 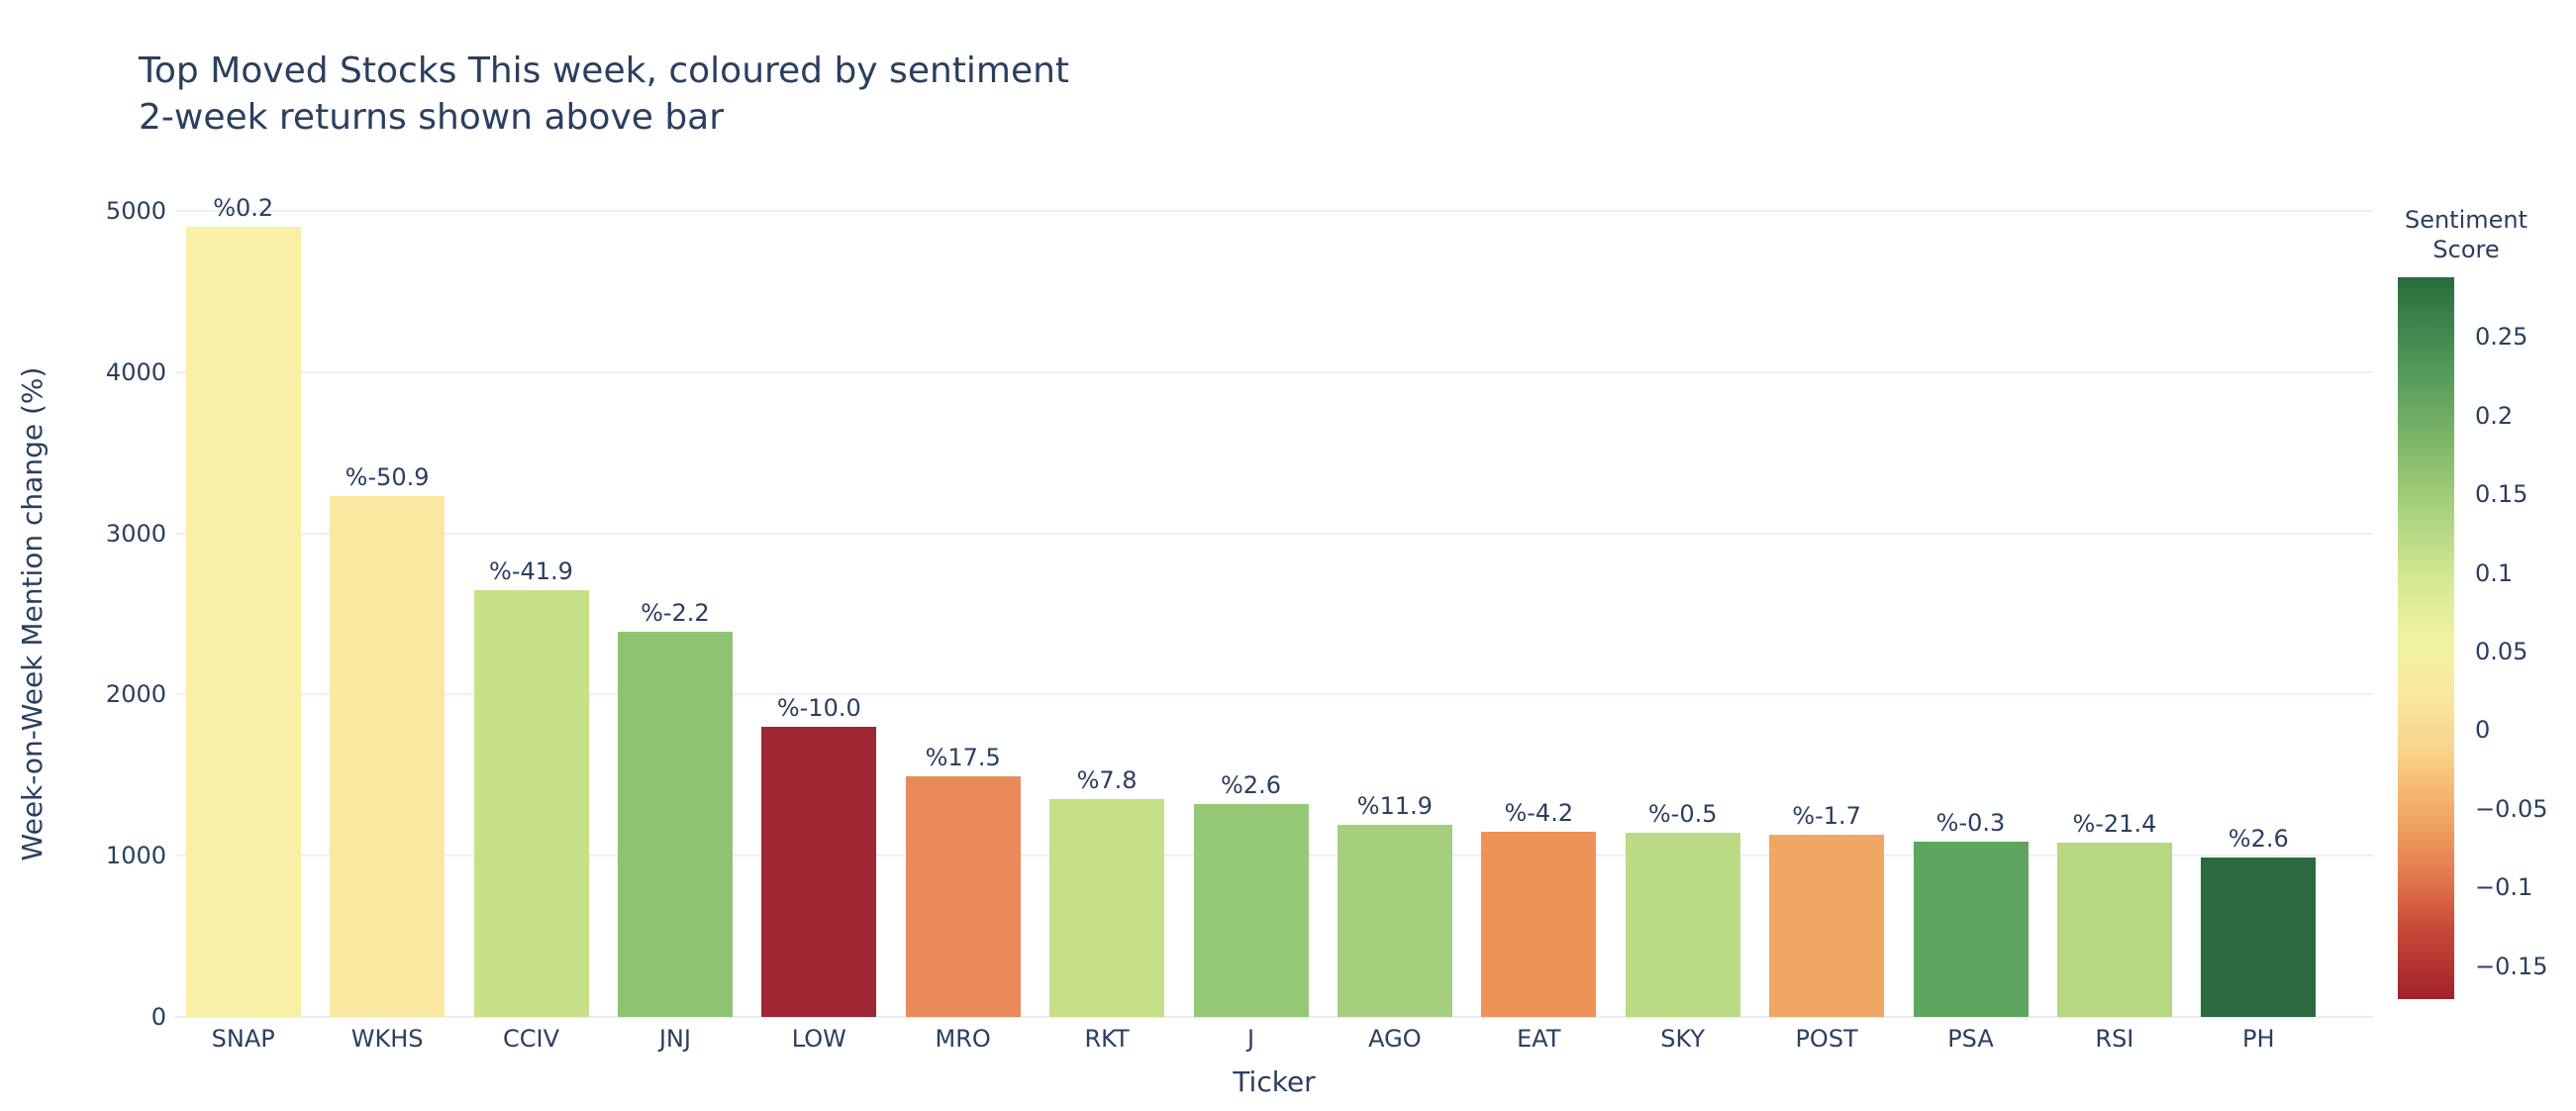 What do you see at coordinates (243, 1039) in the screenshot?
I see `x-tick-label: SNAP` at bounding box center [243, 1039].